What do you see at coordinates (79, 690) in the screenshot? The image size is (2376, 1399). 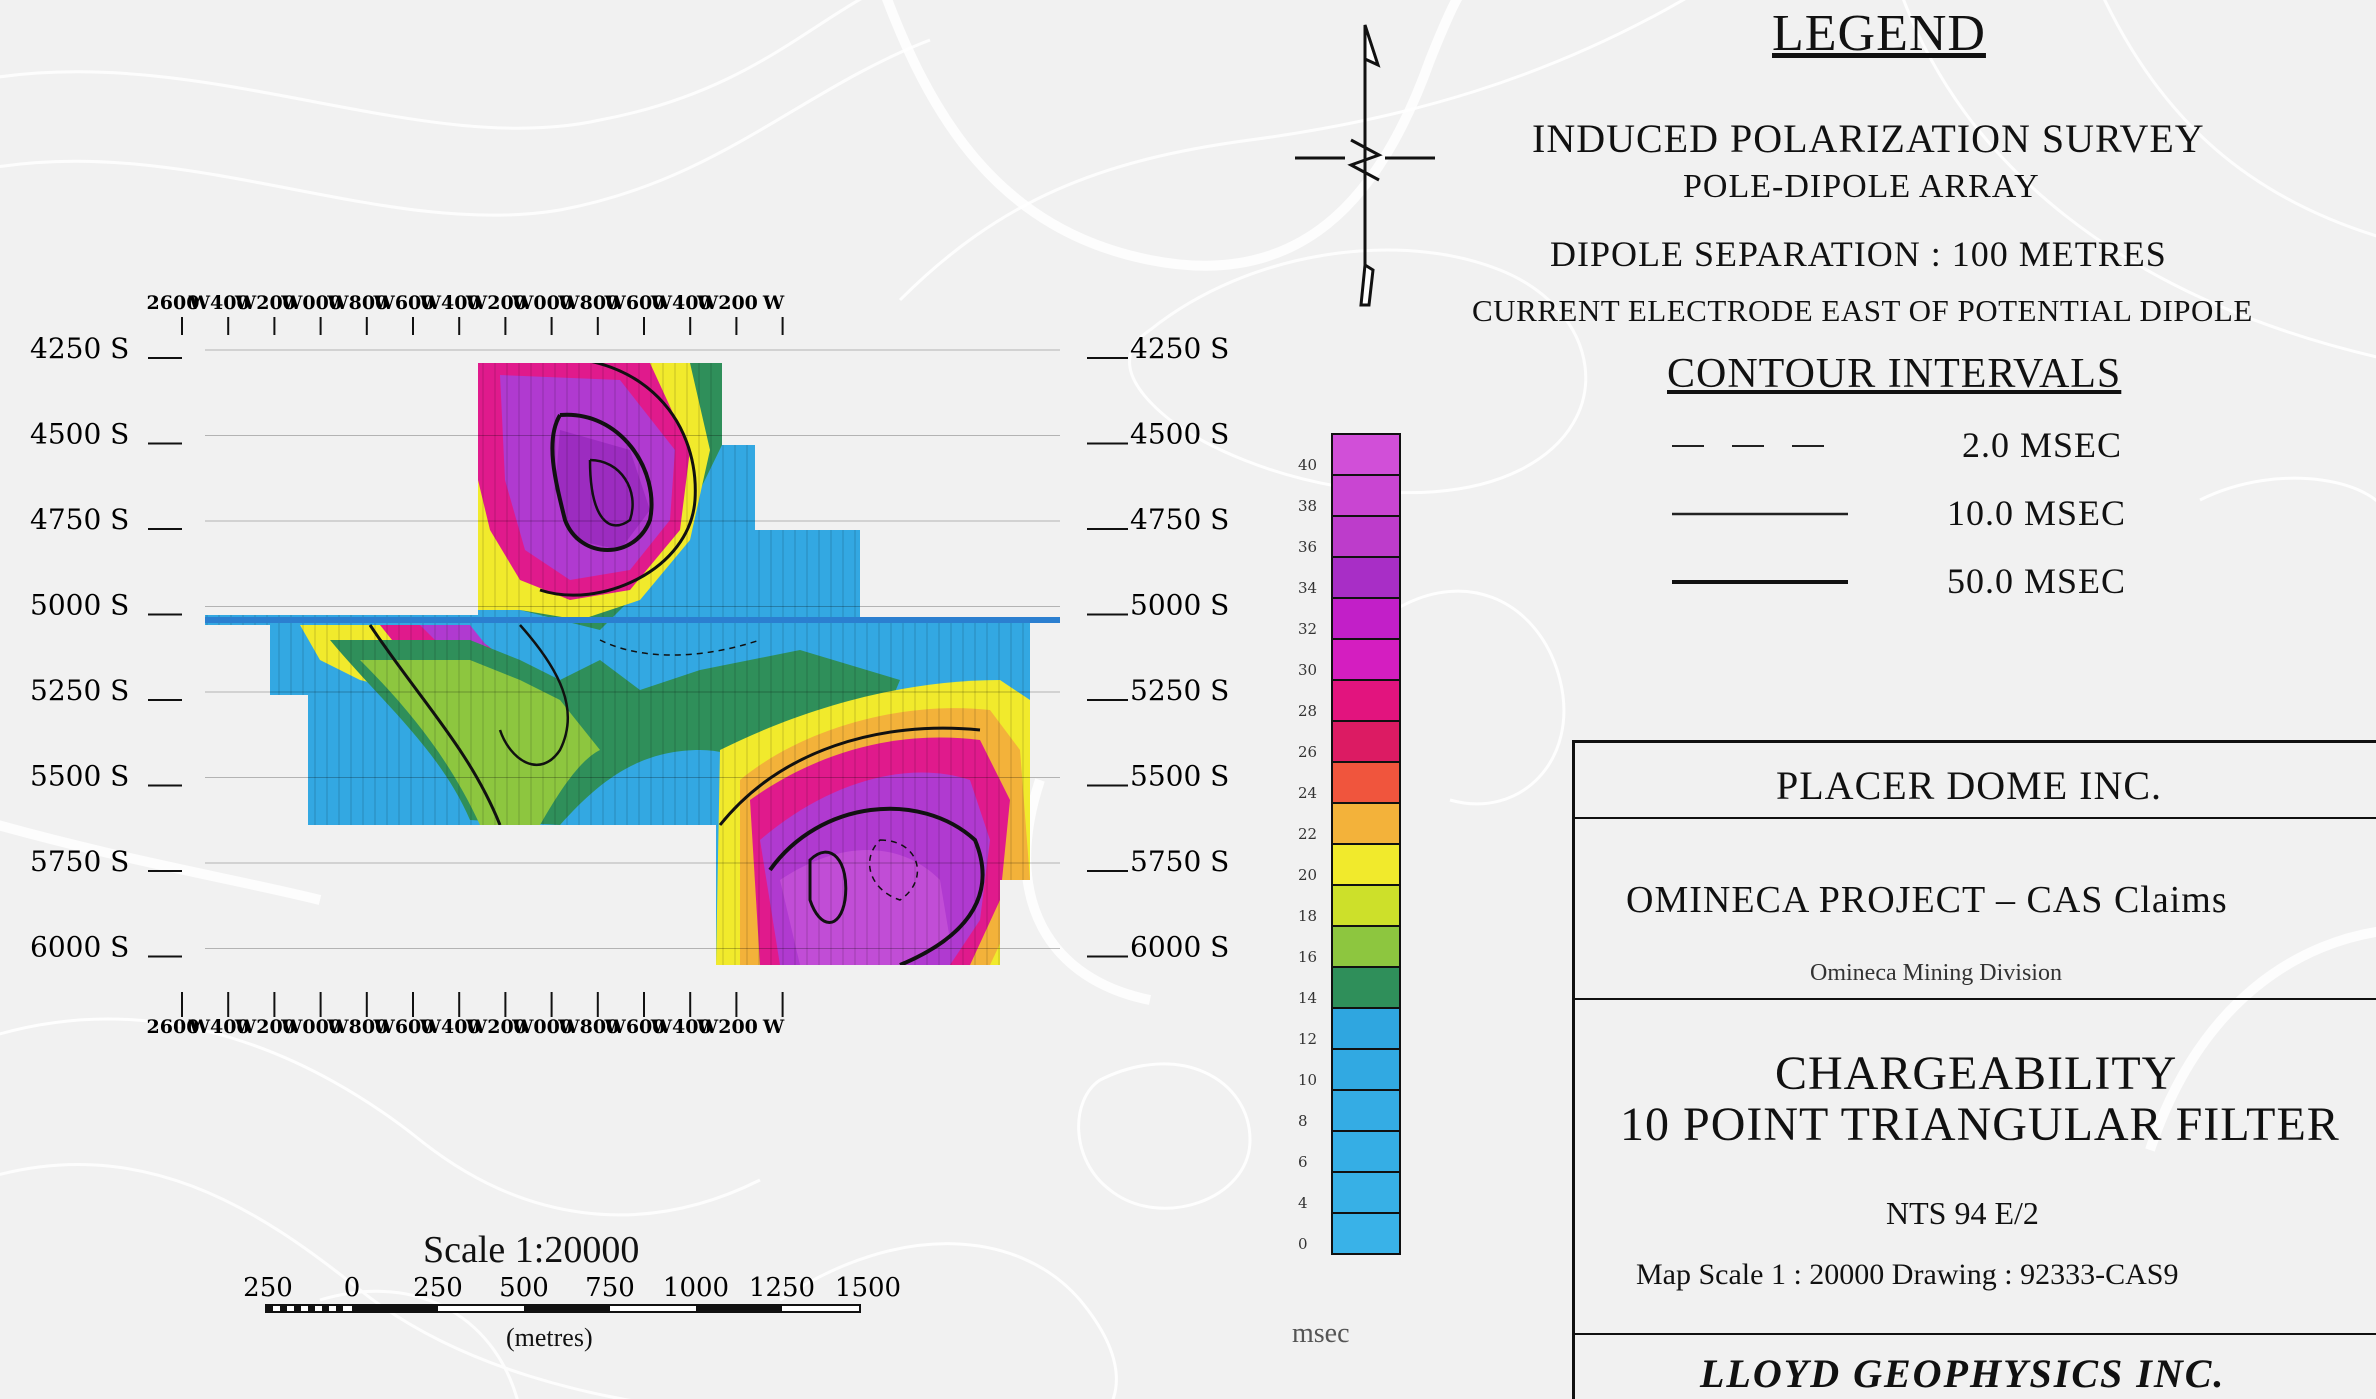 I see `left-depth-label: 5250 S` at bounding box center [79, 690].